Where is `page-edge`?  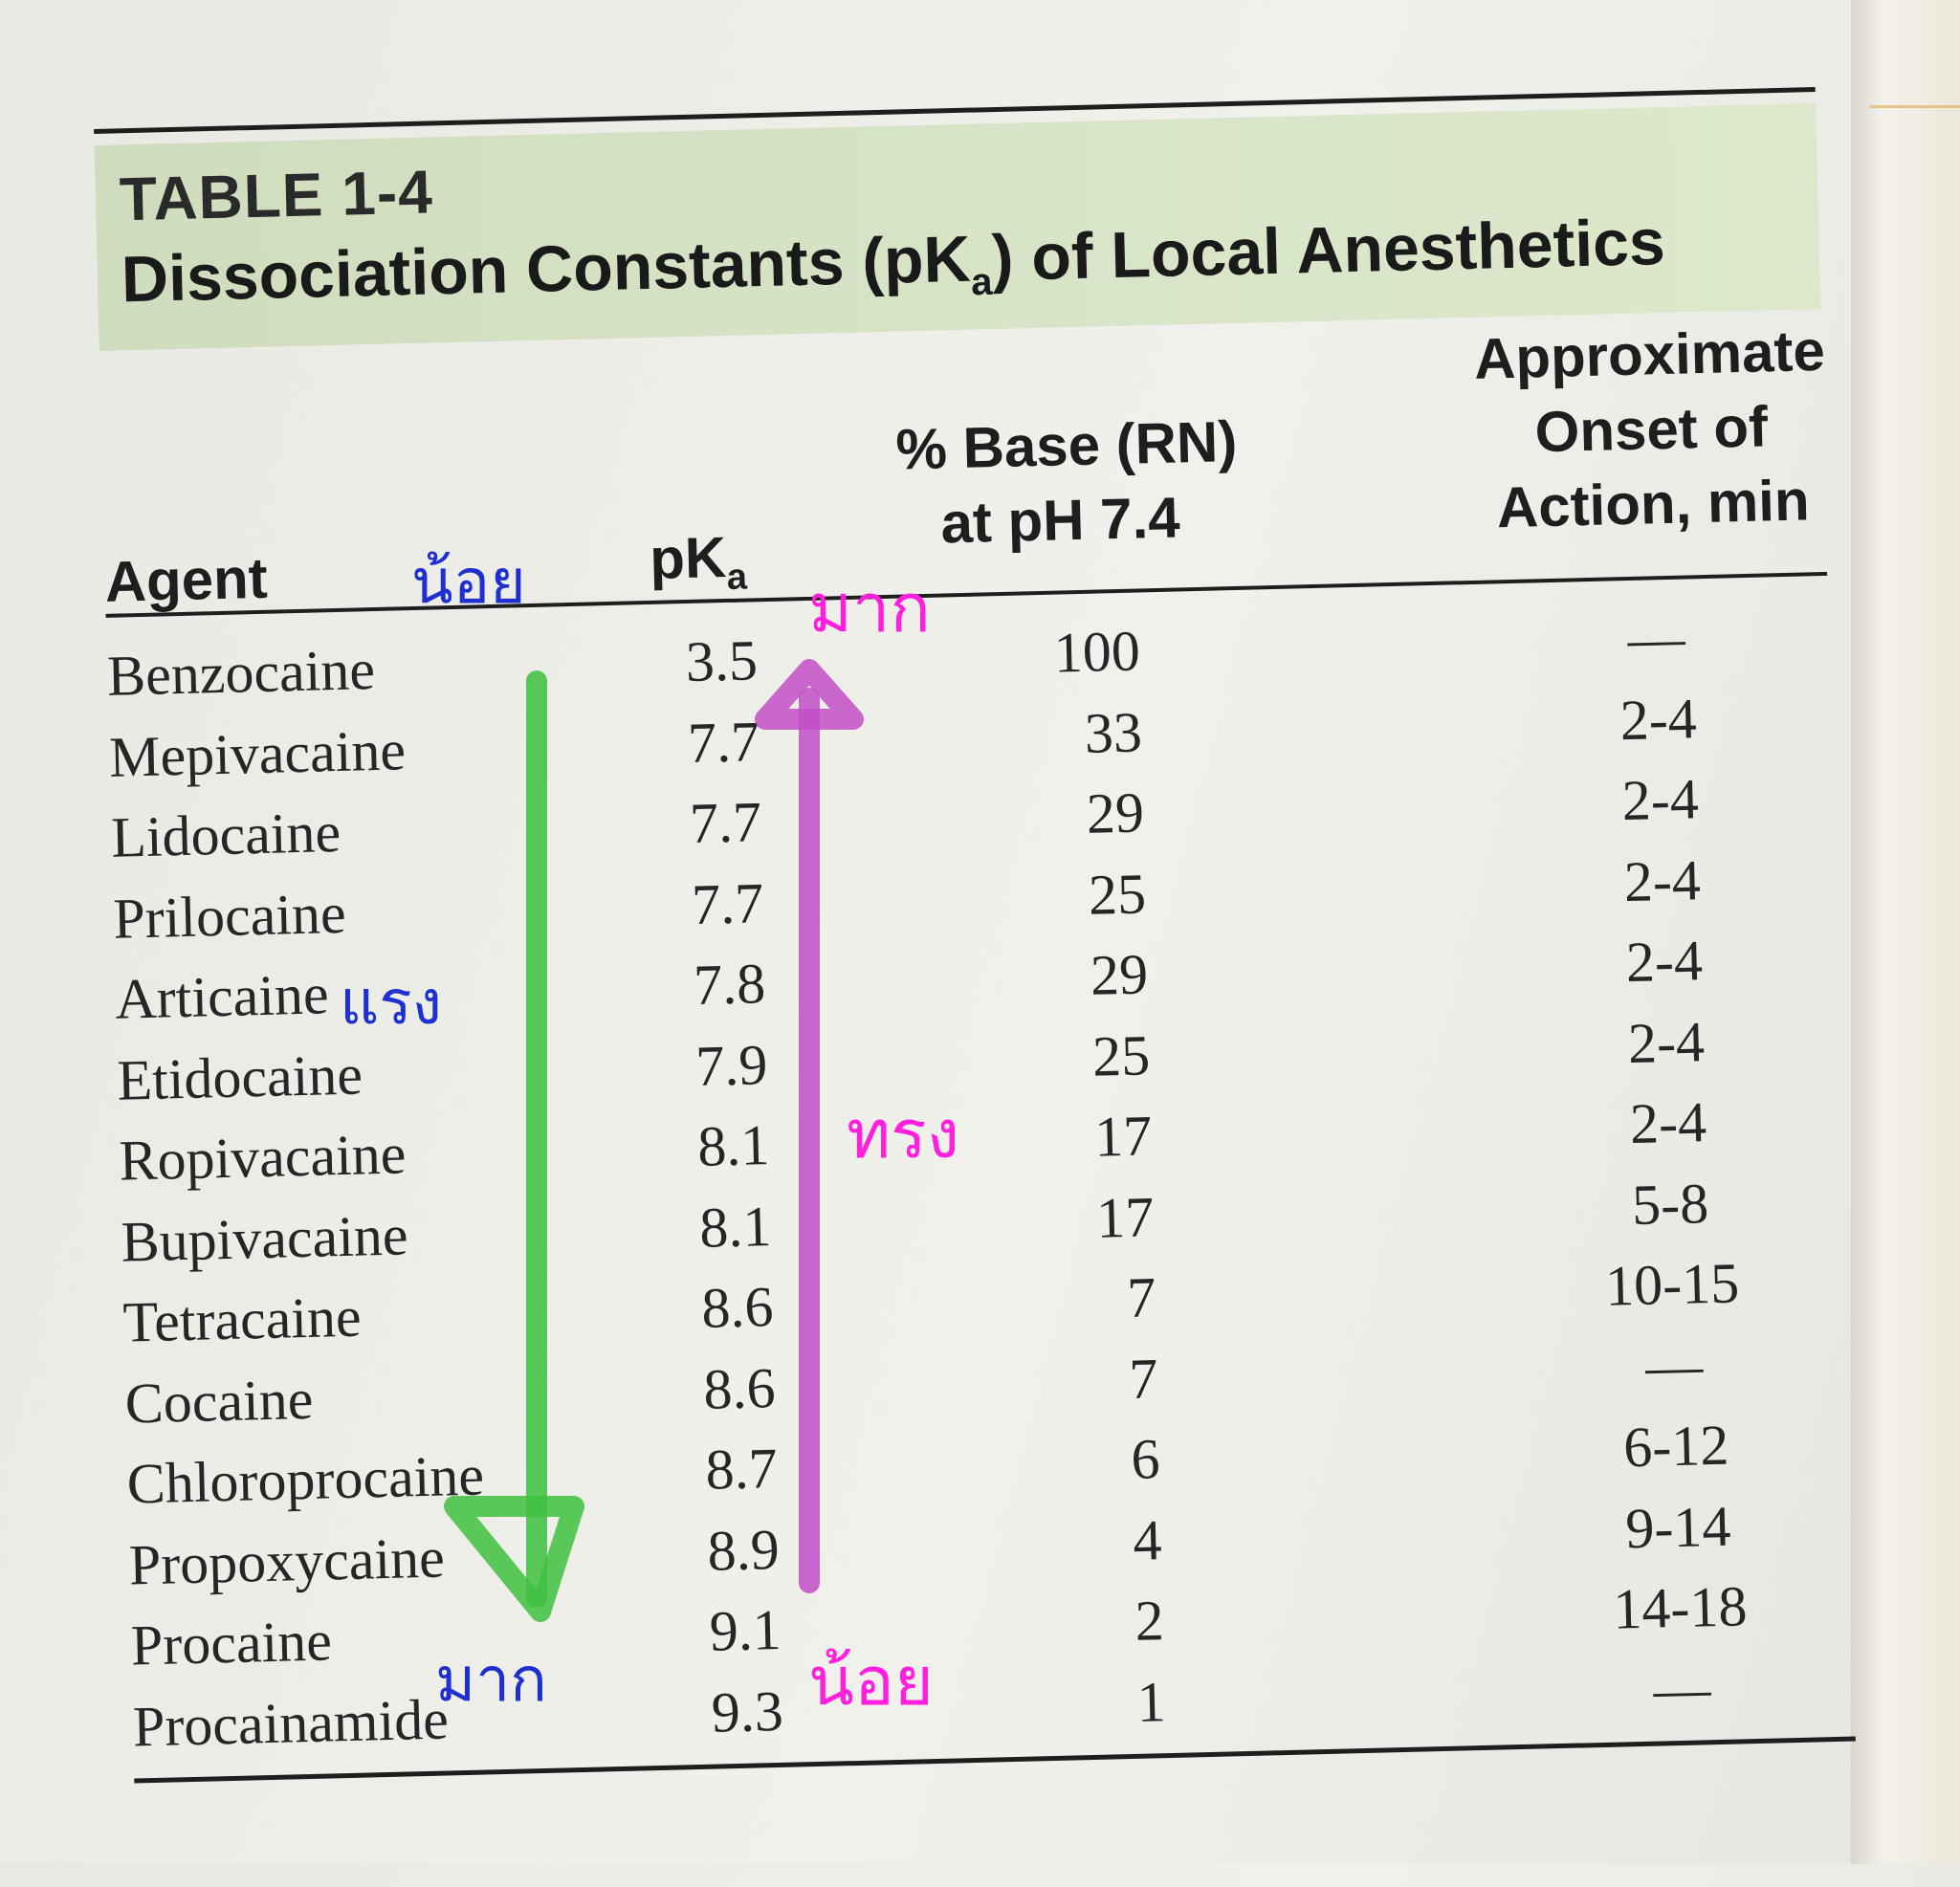
page-edge is located at coordinates (1905, 932).